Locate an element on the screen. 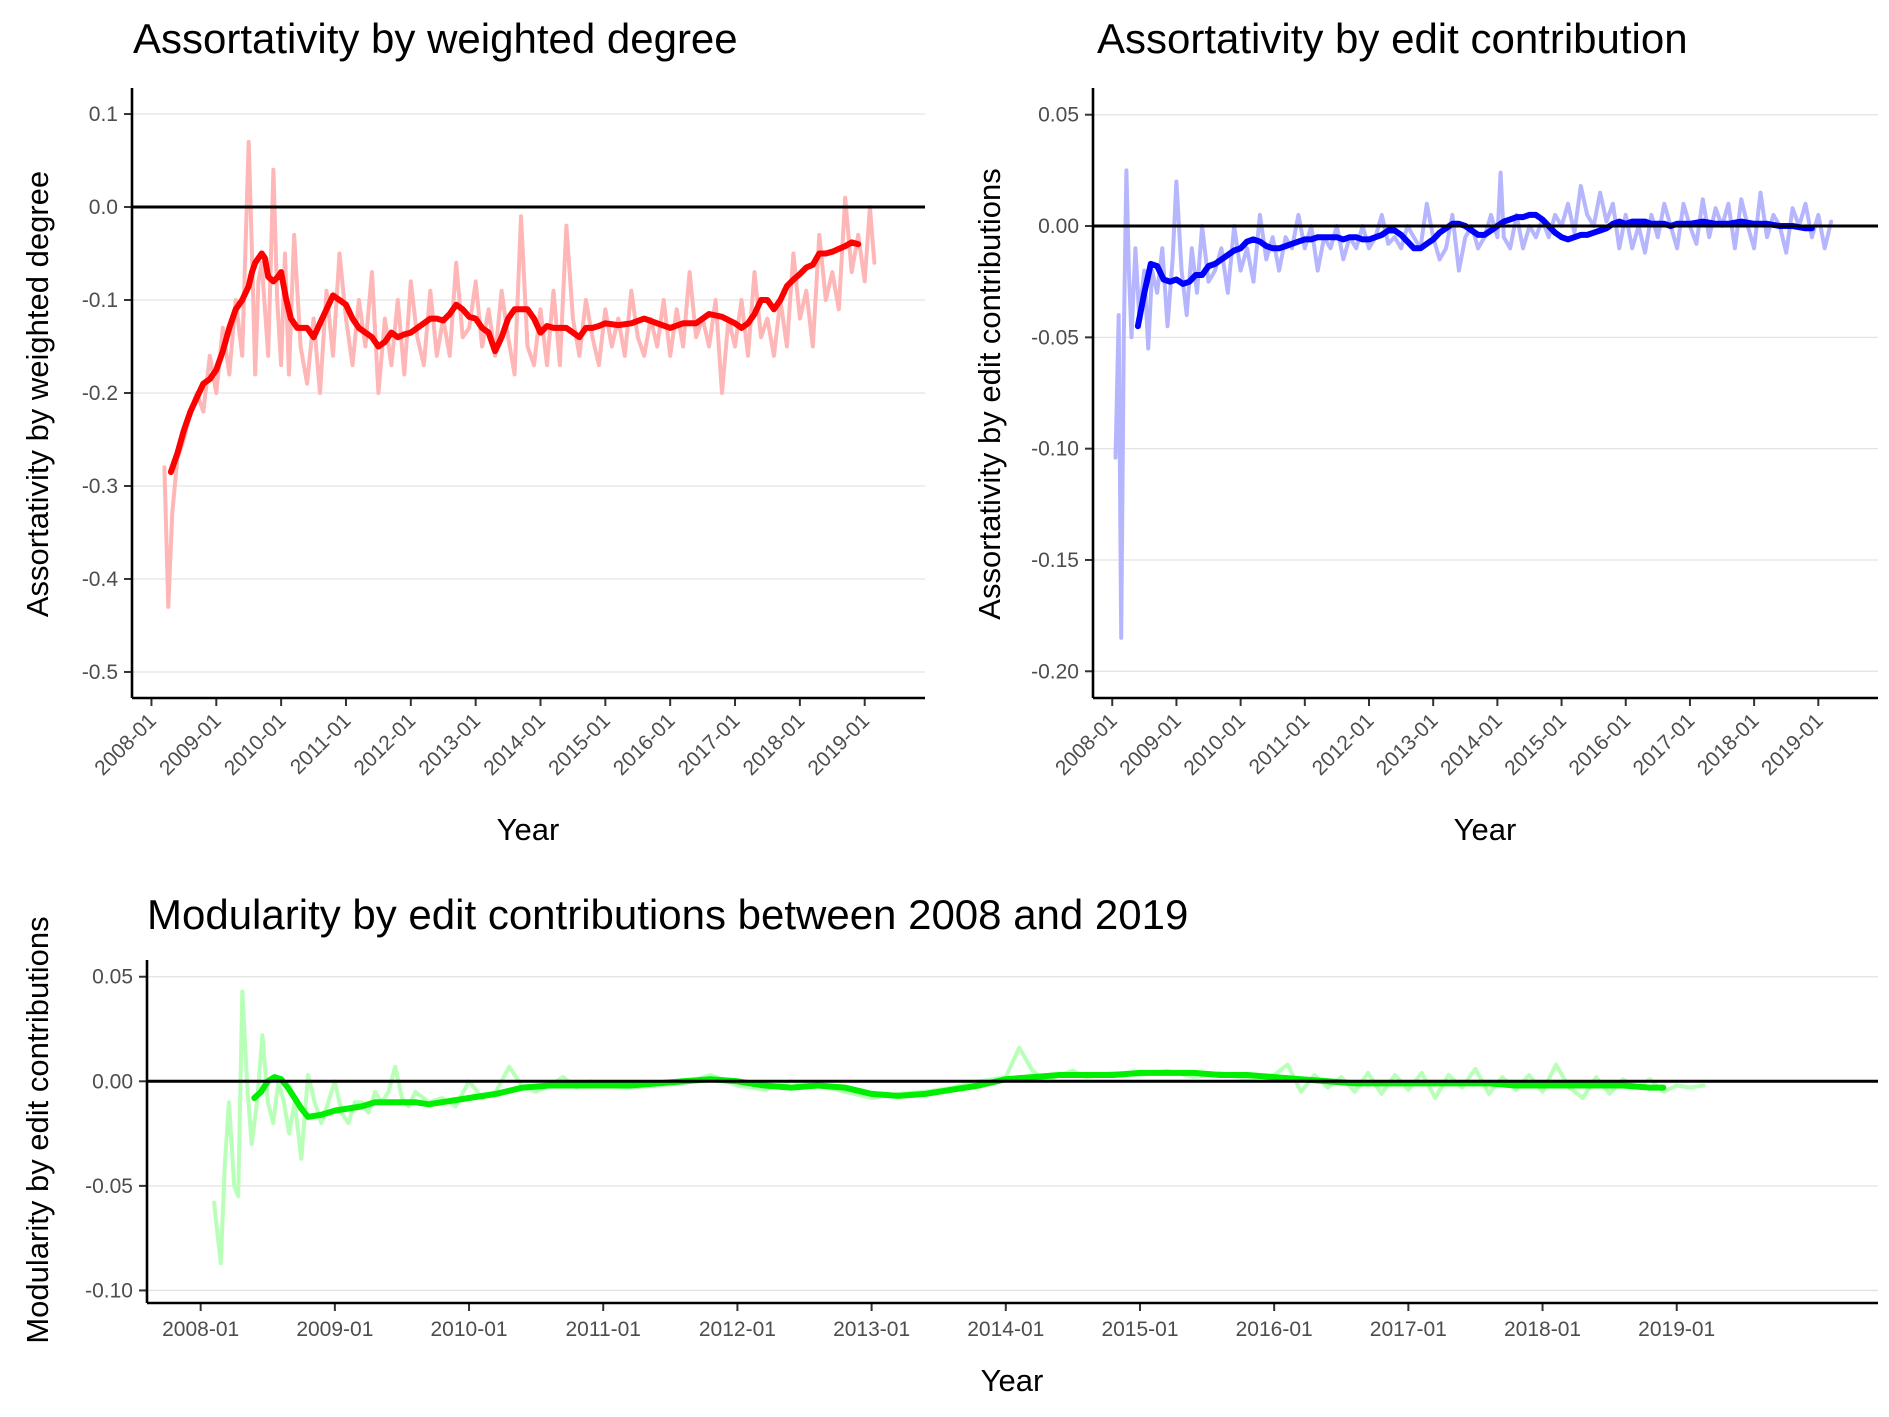 The height and width of the screenshot is (1417, 1889). y-tick-label: -0.3 is located at coordinates (100, 486).